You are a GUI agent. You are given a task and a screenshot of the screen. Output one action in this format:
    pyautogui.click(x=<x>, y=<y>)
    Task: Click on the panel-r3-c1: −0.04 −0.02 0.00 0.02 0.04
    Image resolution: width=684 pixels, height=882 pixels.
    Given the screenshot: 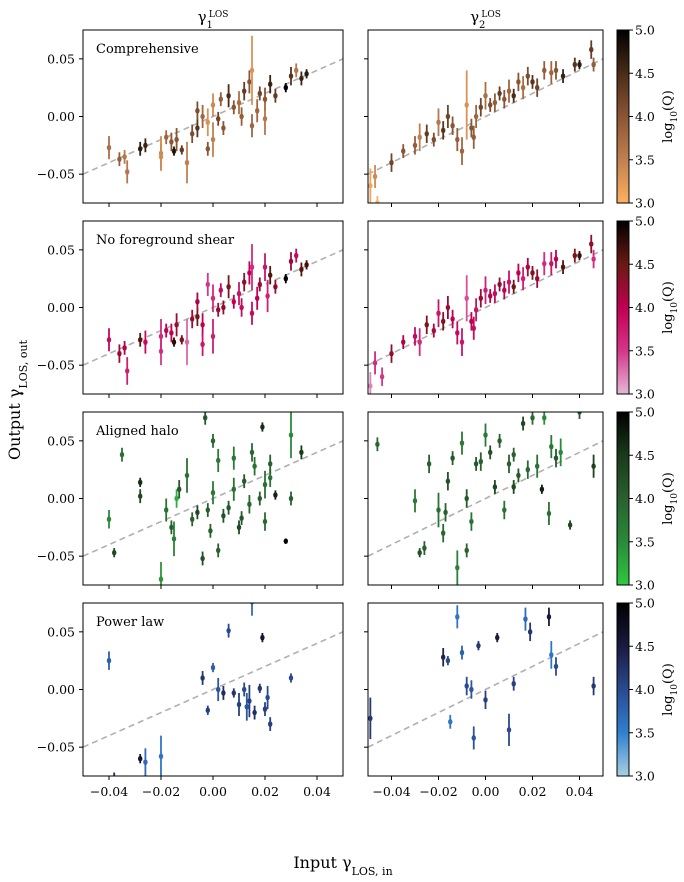 What is the action you would take?
    pyautogui.click(x=484, y=700)
    